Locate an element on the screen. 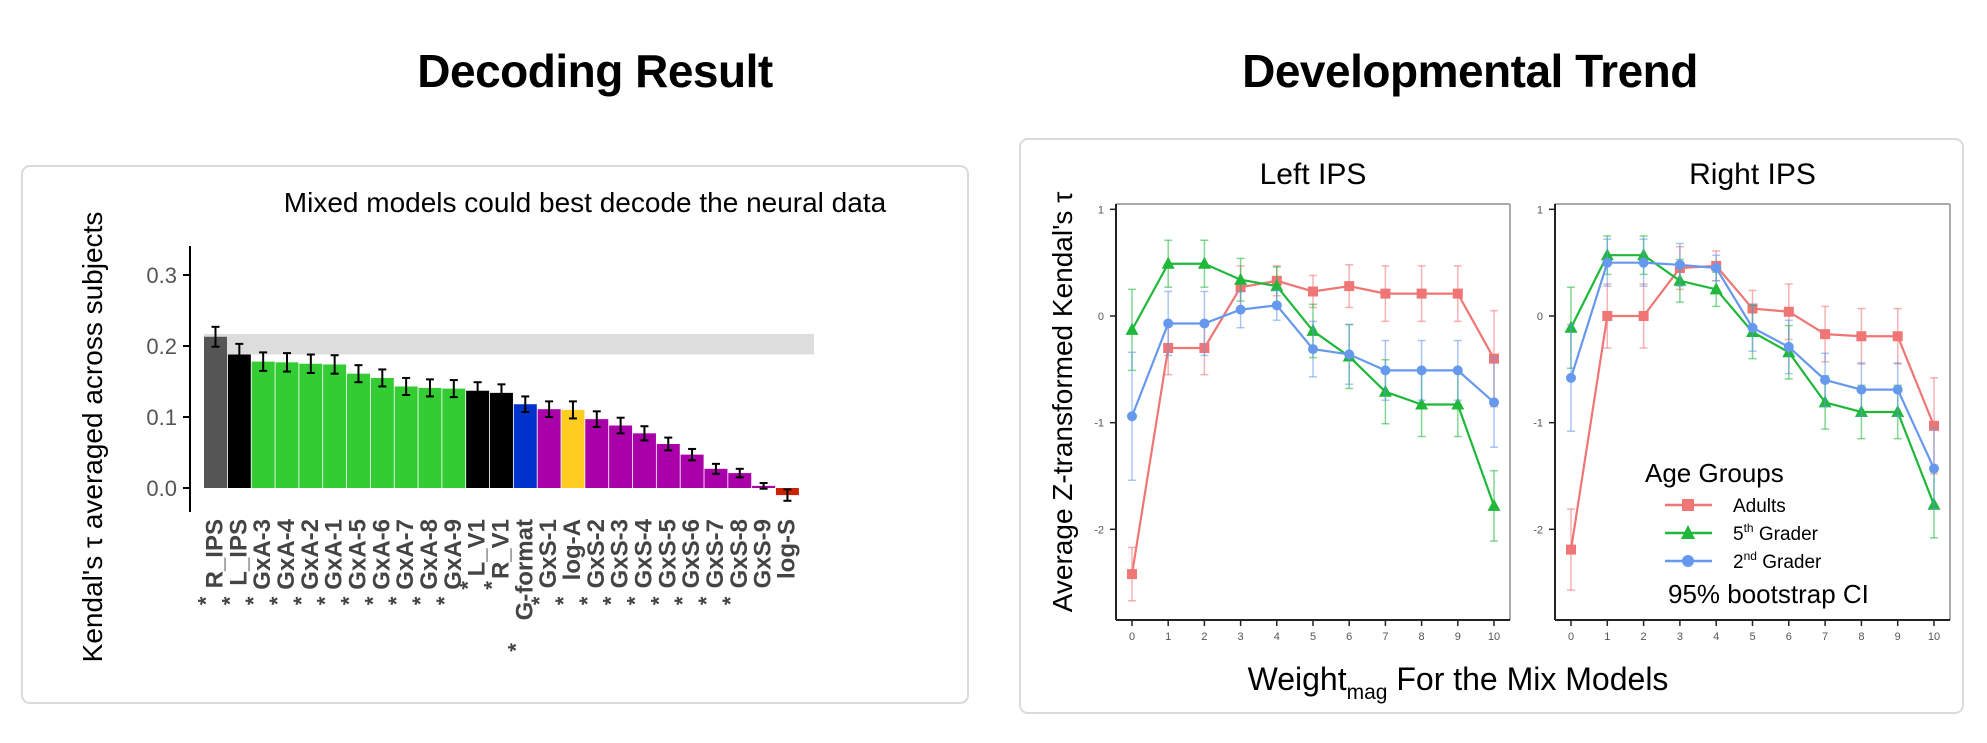 The image size is (1987, 743). y-tick-label: 0.3 is located at coordinates (161, 275).